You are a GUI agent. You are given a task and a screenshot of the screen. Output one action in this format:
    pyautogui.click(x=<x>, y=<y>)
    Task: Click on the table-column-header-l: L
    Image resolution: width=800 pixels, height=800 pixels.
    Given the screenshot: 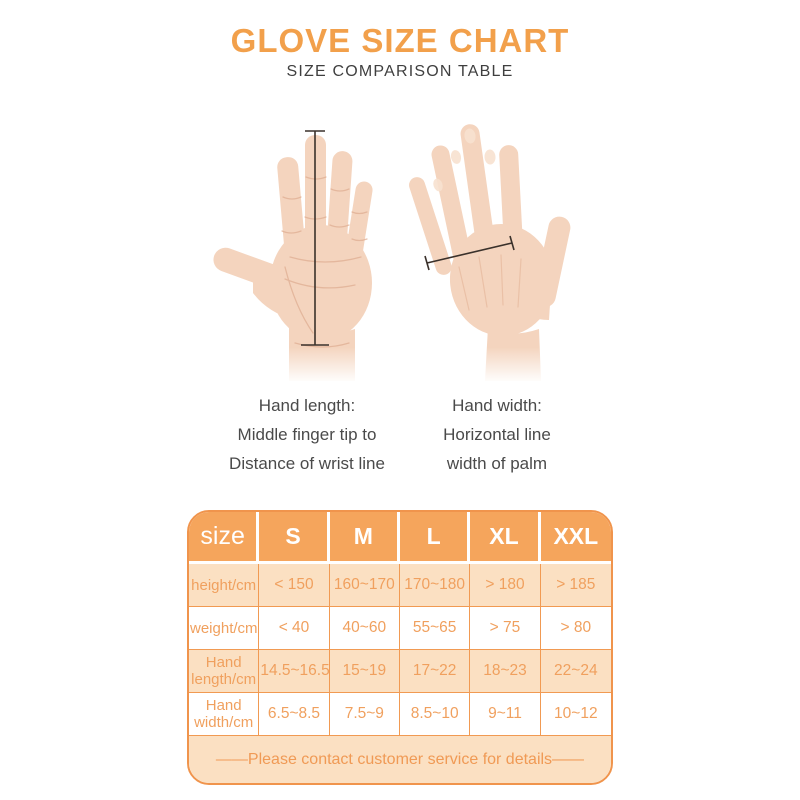 What is the action you would take?
    pyautogui.click(x=435, y=538)
    